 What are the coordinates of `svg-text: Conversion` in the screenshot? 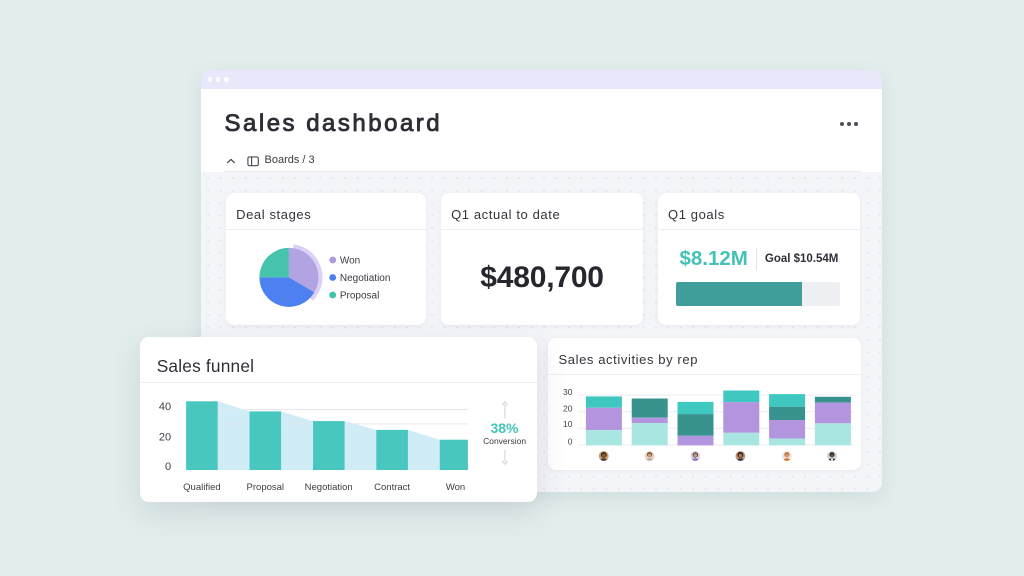 It's located at (504, 441).